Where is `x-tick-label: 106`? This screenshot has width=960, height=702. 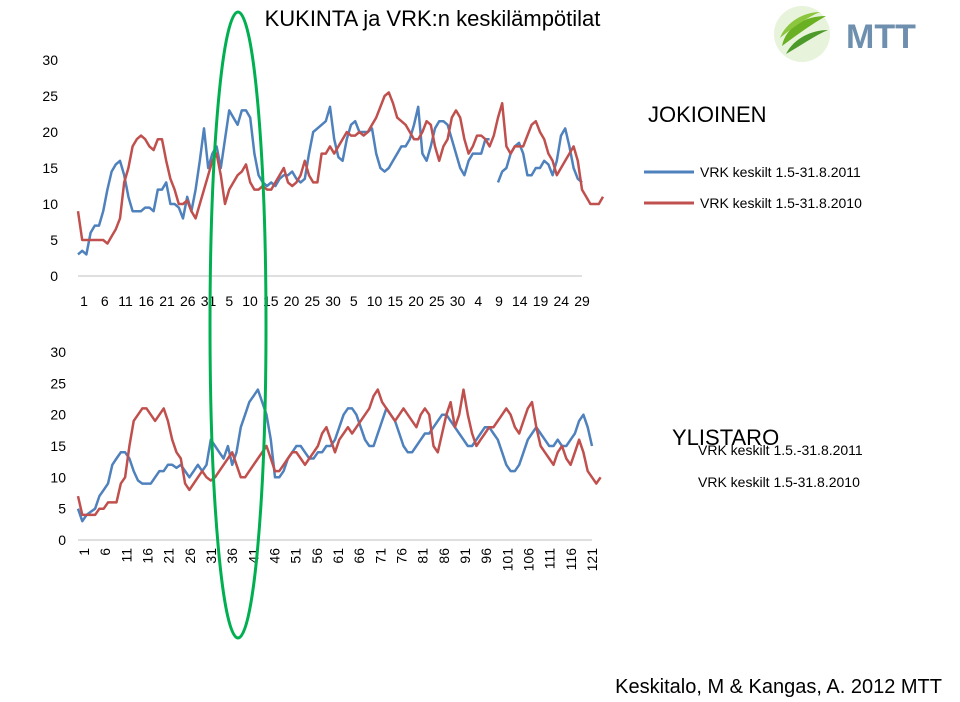
x-tick-label: 106 is located at coordinates (529, 560).